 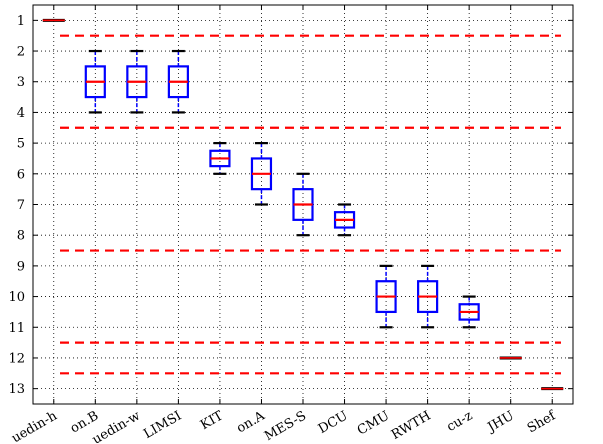 What do you see at coordinates (459, 421) in the screenshot?
I see `x-tick-label: cu-z` at bounding box center [459, 421].